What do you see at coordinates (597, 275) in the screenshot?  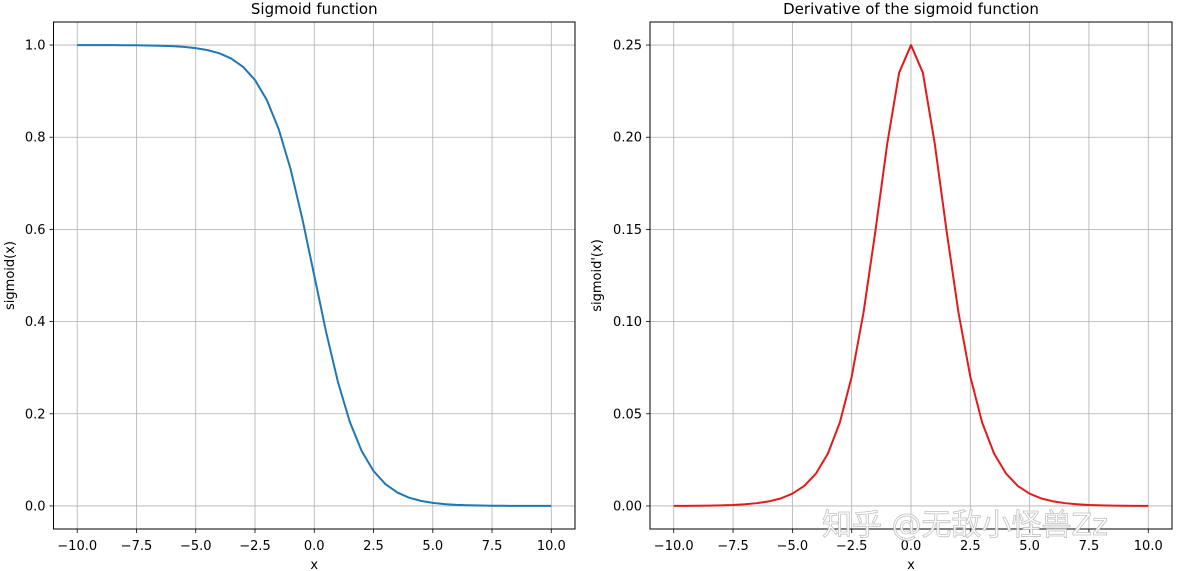 I see `y-axis-label: sigmoid'(x)` at bounding box center [597, 275].